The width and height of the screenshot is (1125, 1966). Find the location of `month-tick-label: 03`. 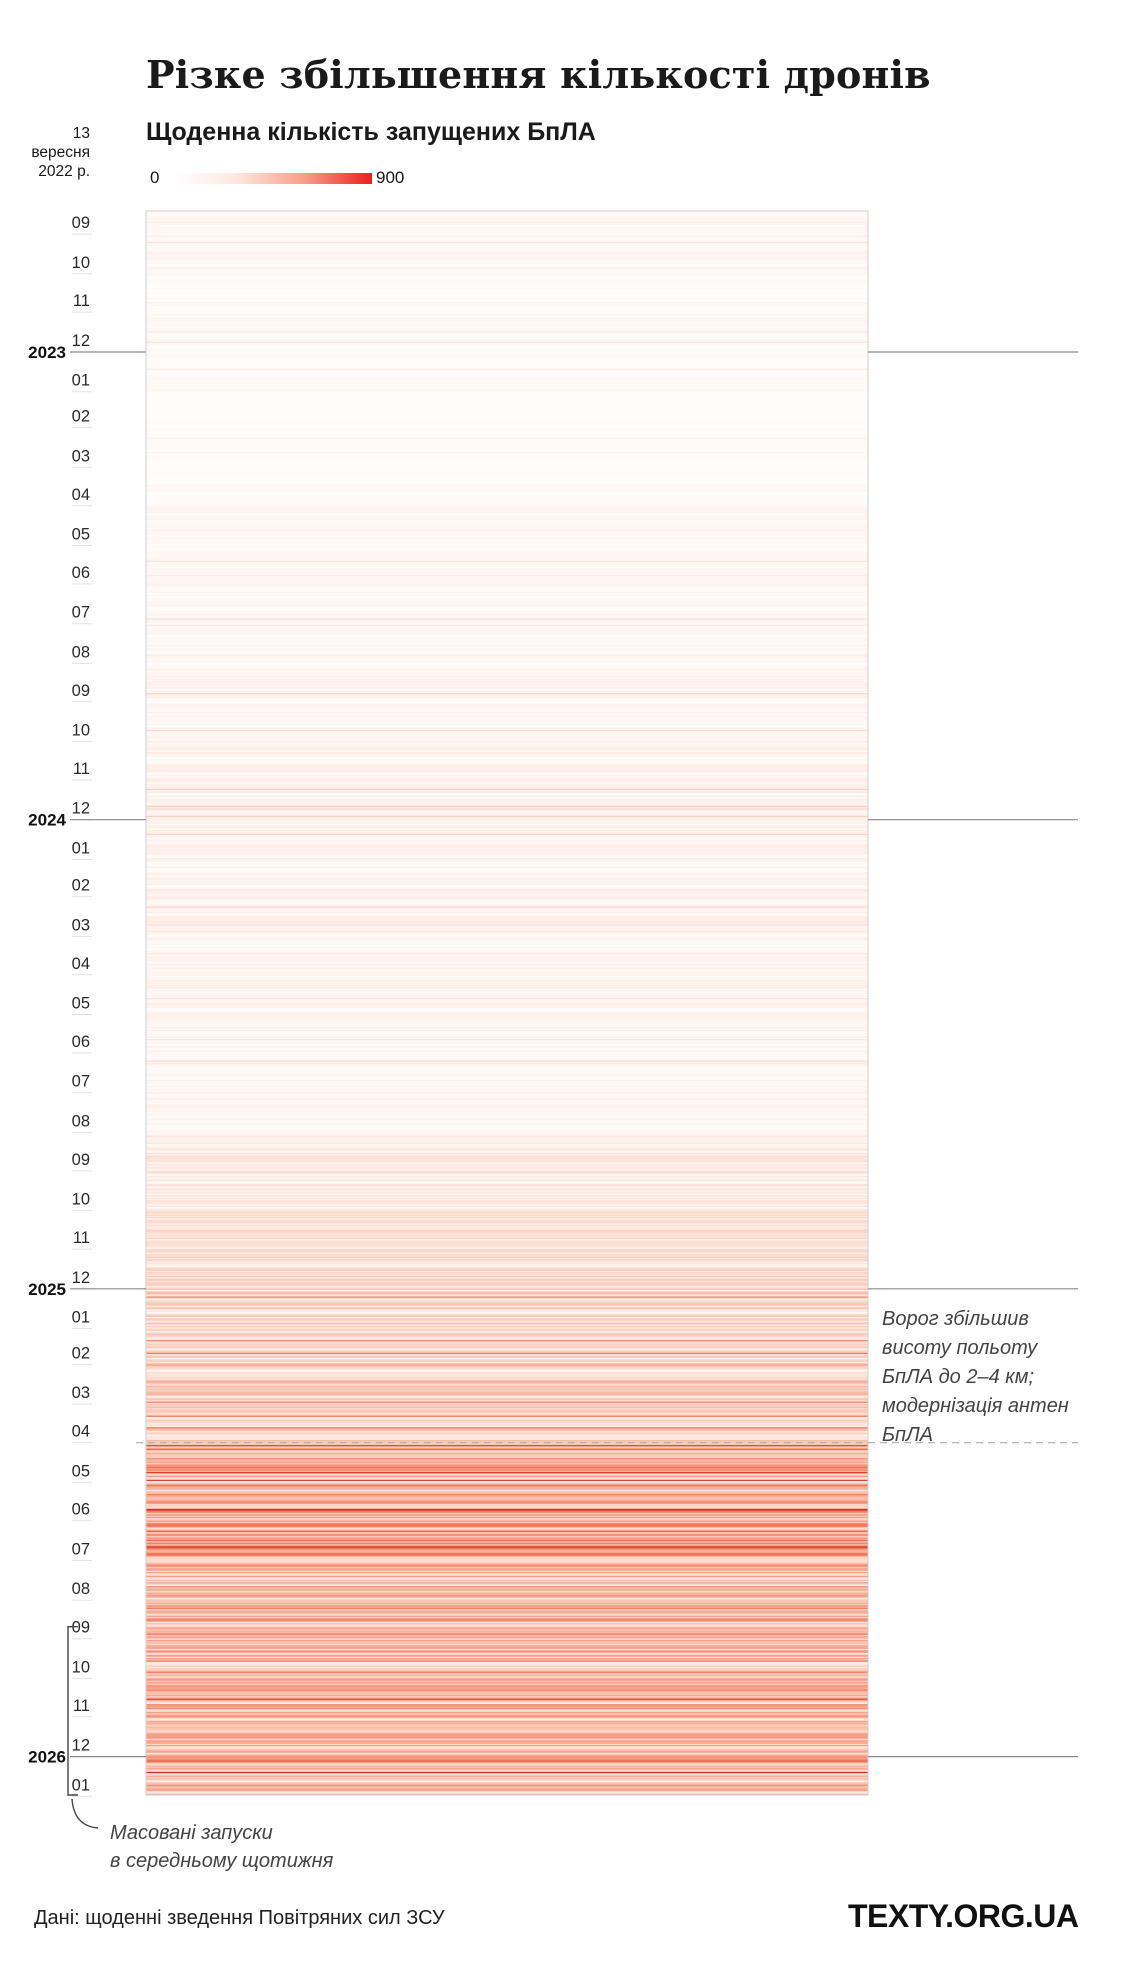

month-tick-label: 03 is located at coordinates (81, 925).